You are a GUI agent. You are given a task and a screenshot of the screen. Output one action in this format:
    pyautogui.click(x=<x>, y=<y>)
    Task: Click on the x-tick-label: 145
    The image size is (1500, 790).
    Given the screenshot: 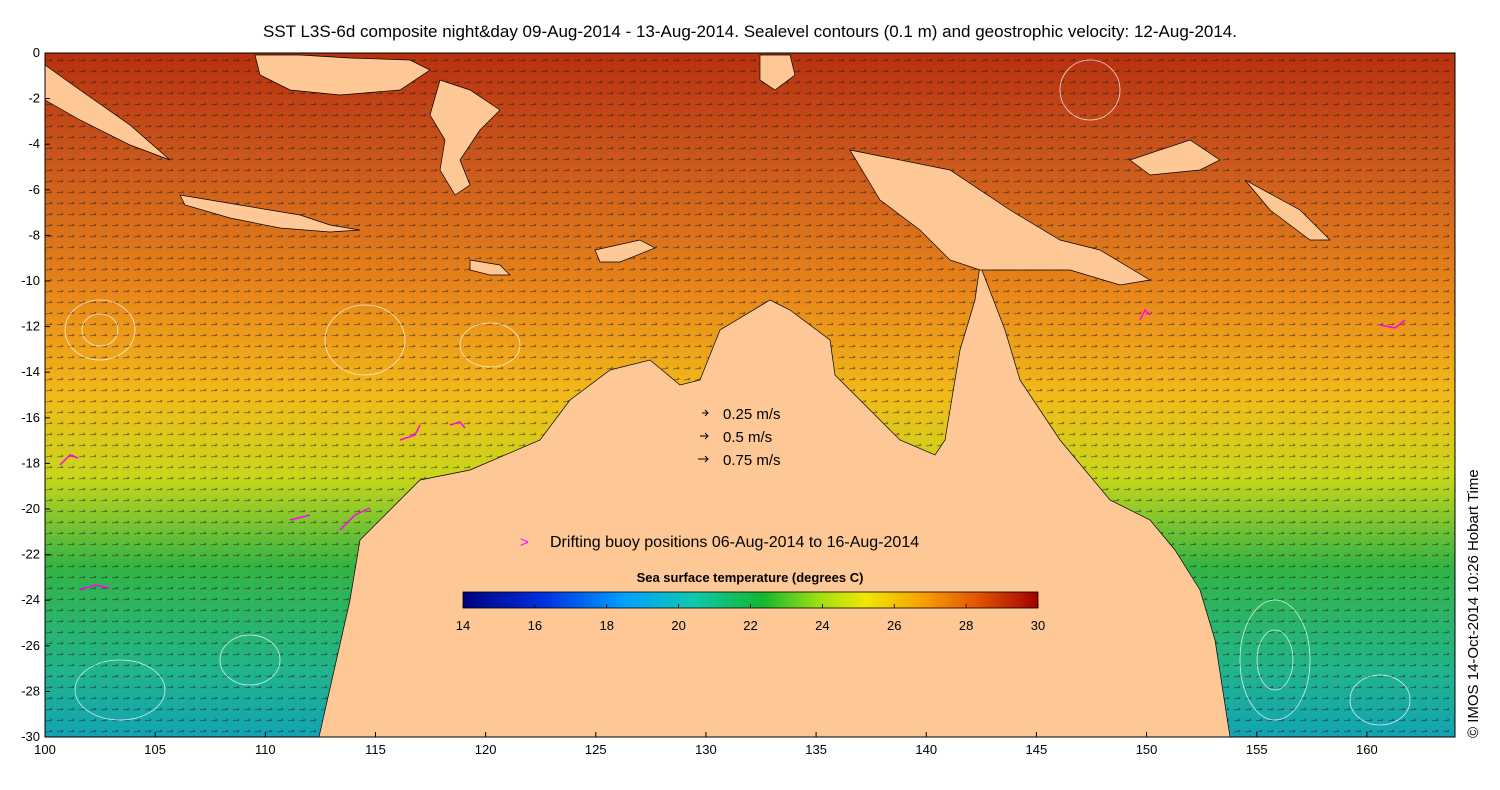 What is the action you would take?
    pyautogui.click(x=1037, y=749)
    